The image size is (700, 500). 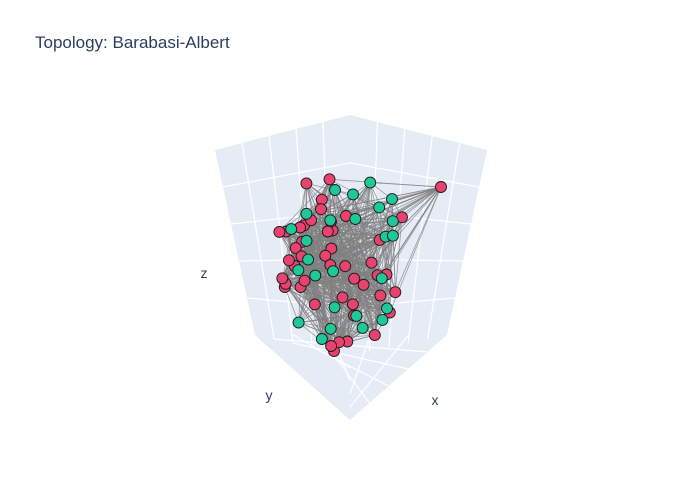 I want to click on chart-title: Topology: Barabasi-Albert, so click(x=132, y=42).